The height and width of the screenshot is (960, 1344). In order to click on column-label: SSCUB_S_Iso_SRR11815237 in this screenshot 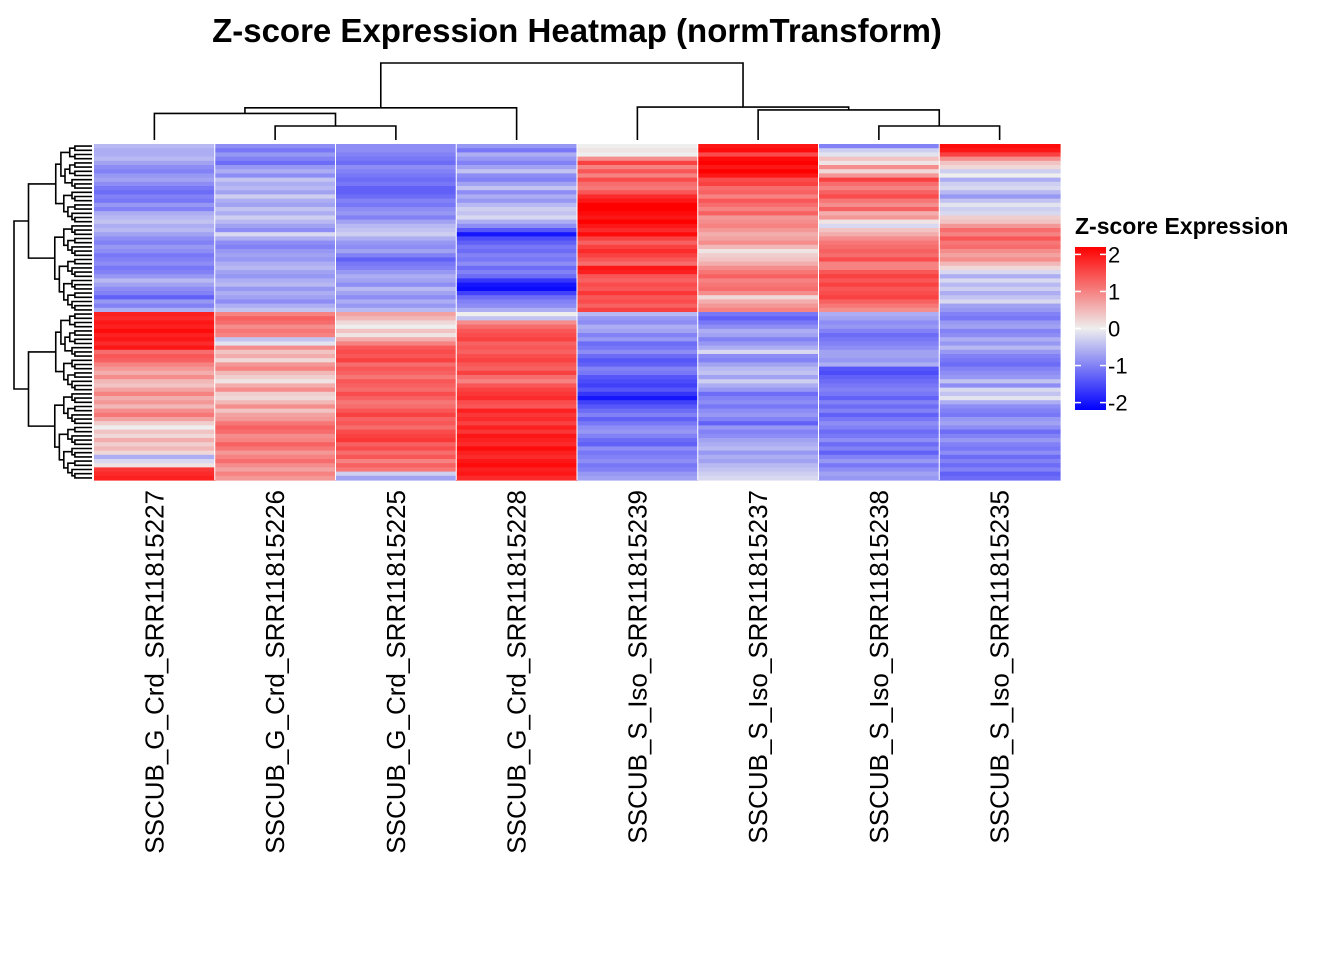, I will do `click(758, 667)`.